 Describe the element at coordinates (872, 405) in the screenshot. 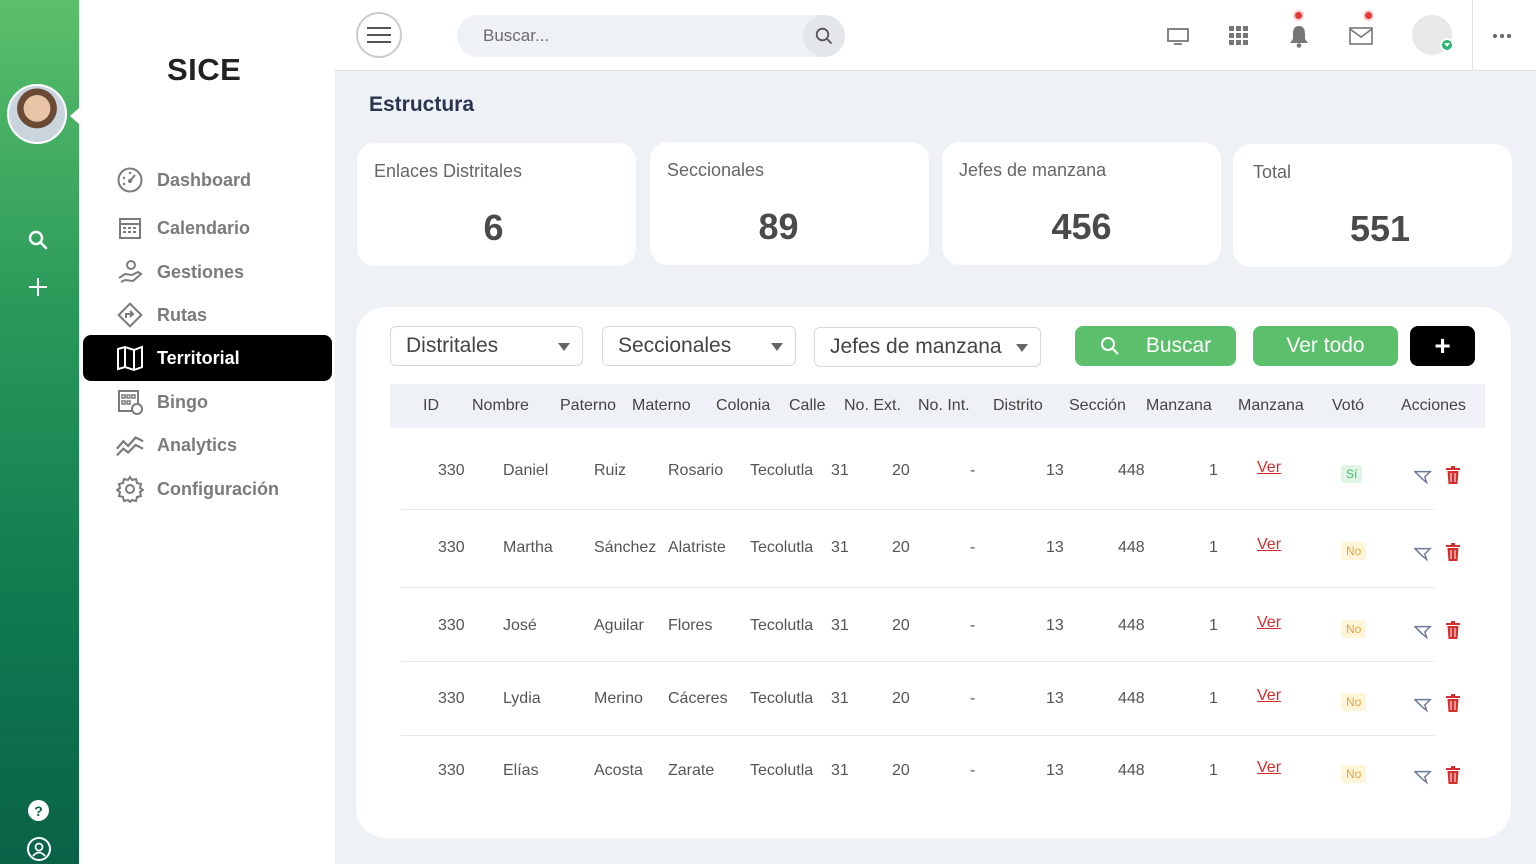

I see `col-no-ext: No. Ext.` at that location.